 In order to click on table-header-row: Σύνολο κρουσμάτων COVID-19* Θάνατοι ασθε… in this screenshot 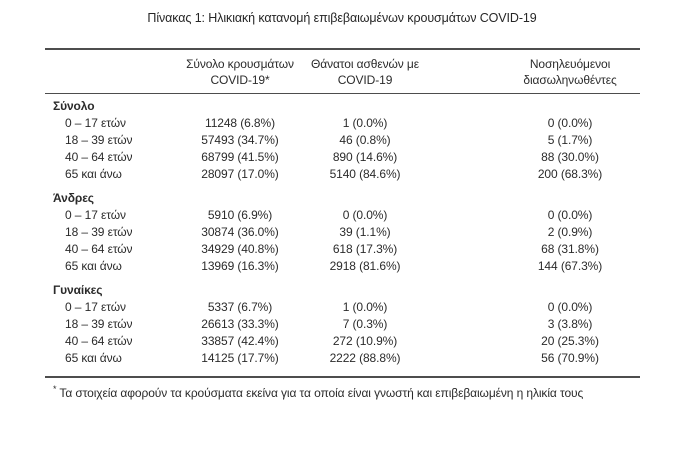, I will do `click(342, 71)`.